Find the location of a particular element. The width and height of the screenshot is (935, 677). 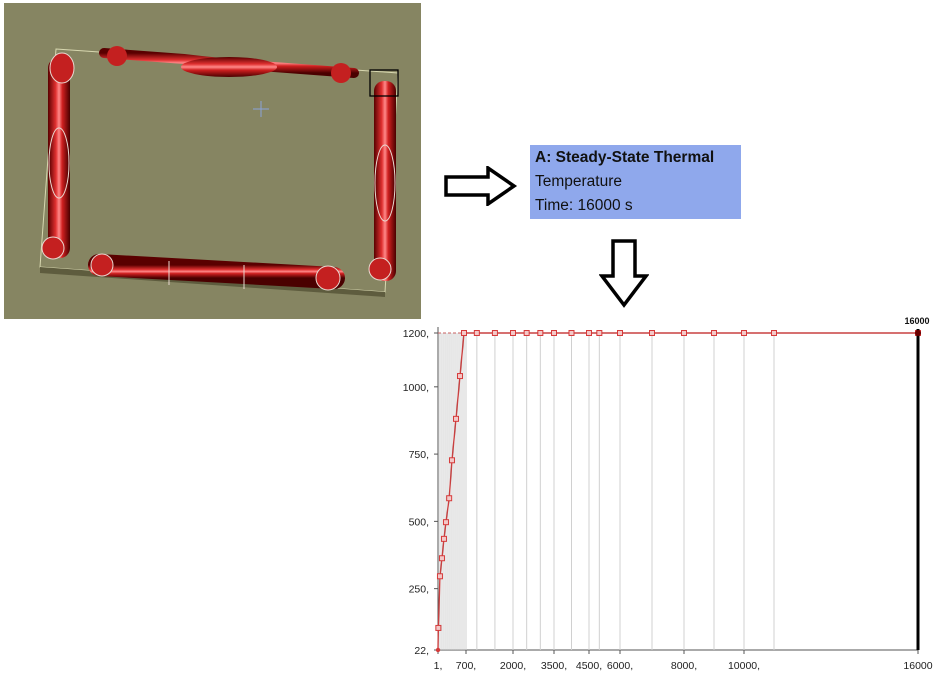

x-tick-label: 3500, is located at coordinates (554, 666).